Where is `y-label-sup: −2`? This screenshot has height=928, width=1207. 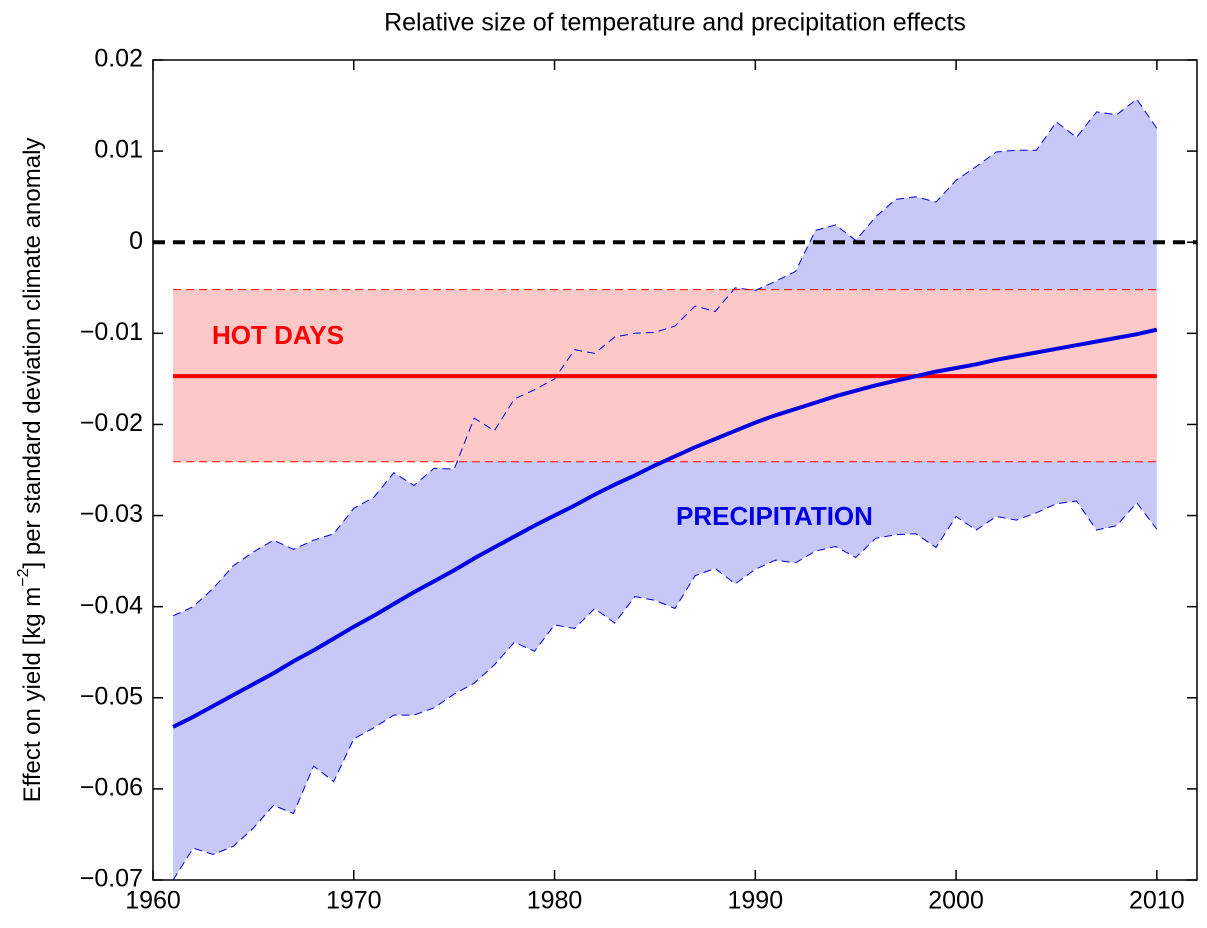 y-label-sup: −2 is located at coordinates (23, 577).